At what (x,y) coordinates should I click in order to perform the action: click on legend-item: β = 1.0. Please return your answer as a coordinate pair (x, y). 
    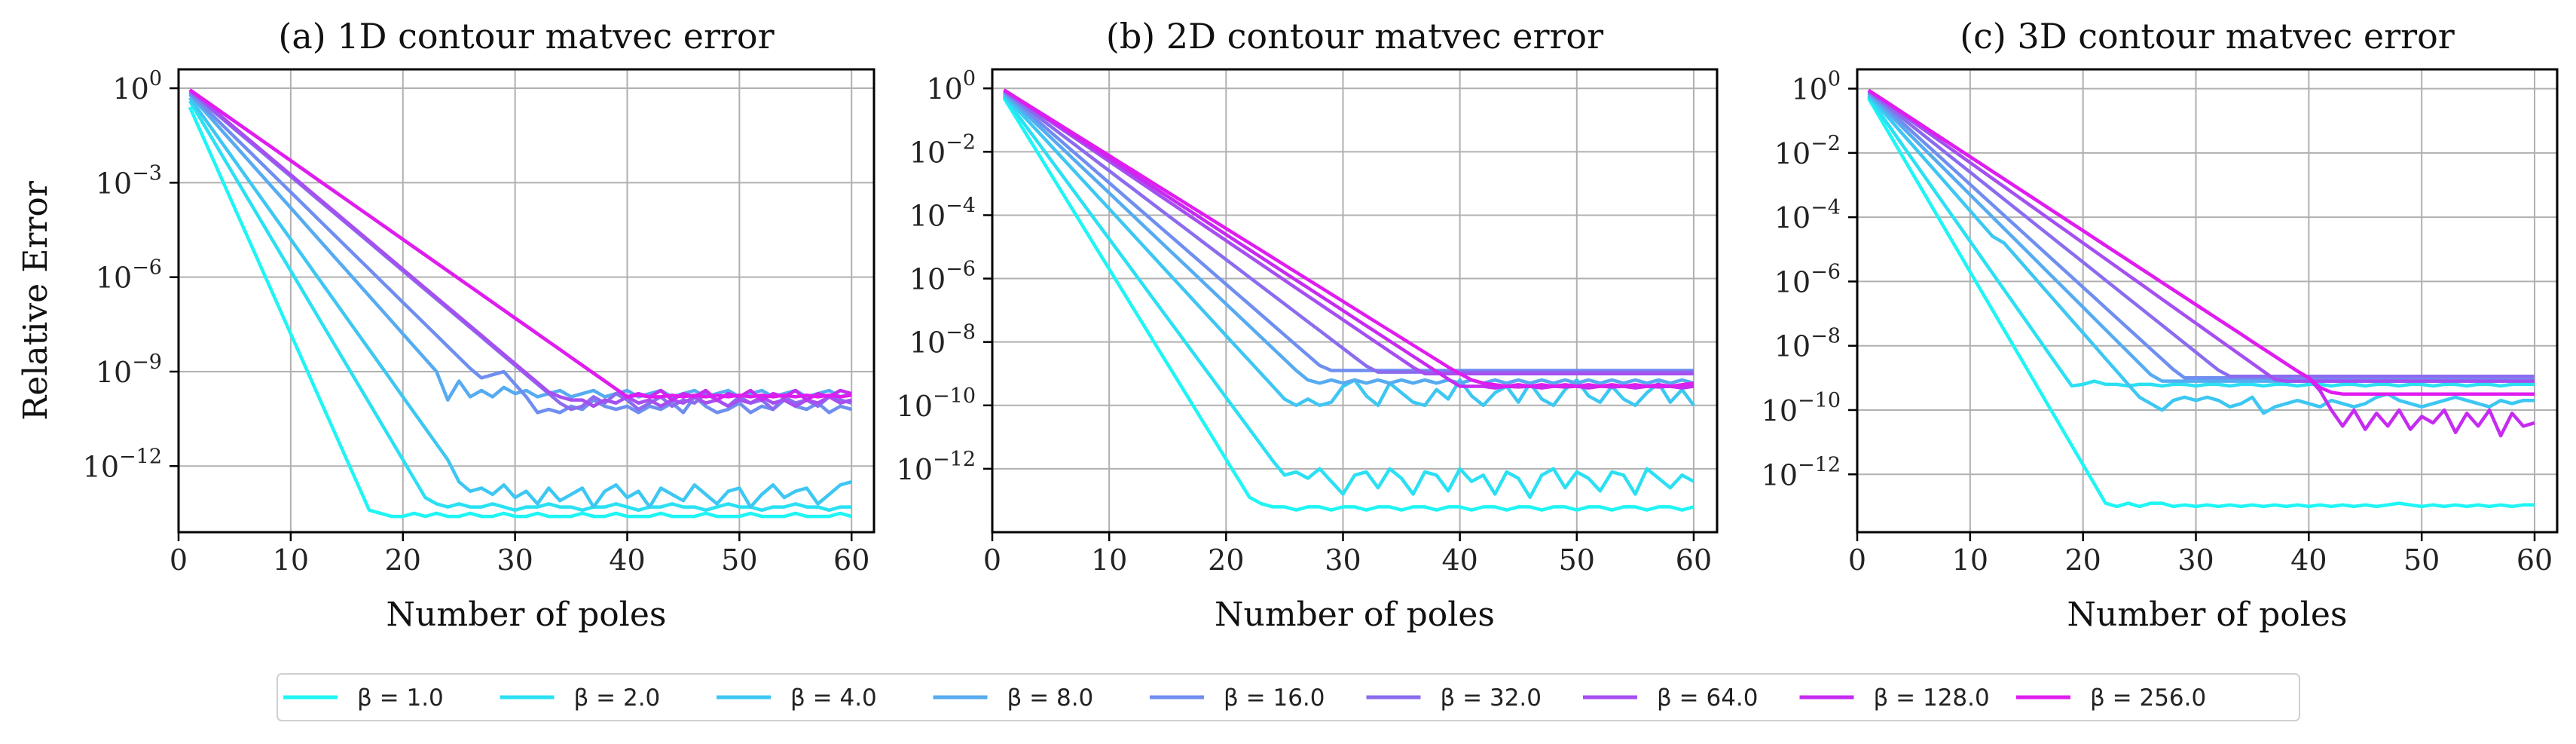
    Looking at the image, I should click on (363, 698).